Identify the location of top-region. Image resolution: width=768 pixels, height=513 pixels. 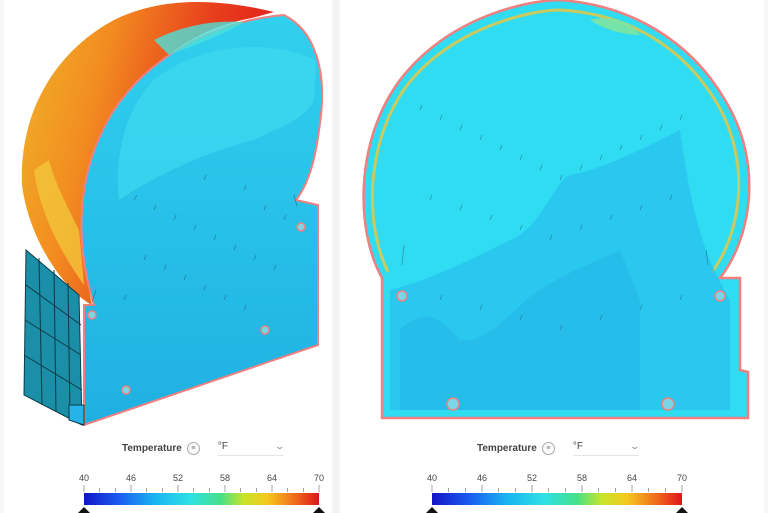
(199, 38).